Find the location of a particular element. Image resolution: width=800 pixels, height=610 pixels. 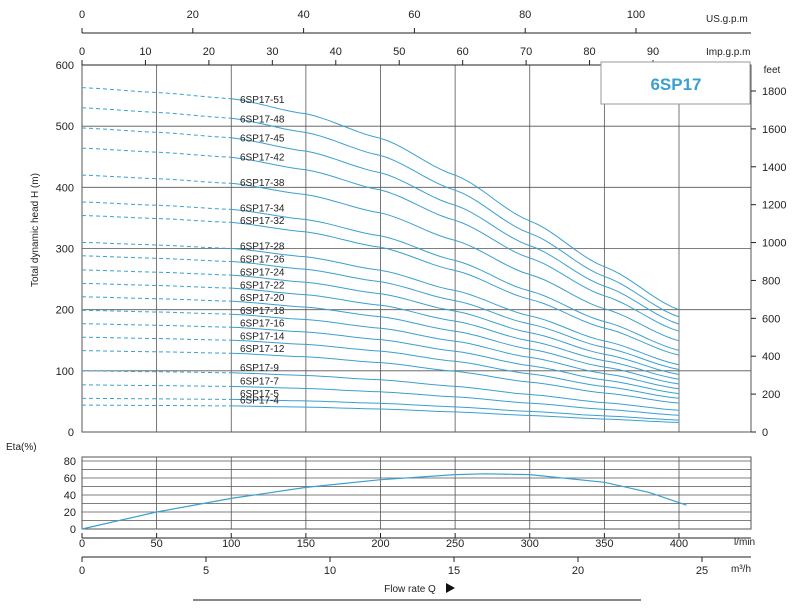

eta-tick-label: 60 is located at coordinates (70, 479).